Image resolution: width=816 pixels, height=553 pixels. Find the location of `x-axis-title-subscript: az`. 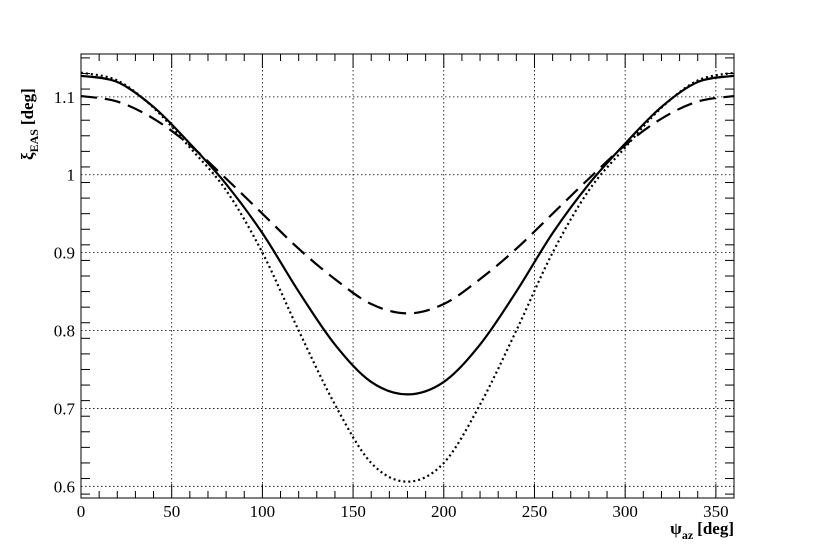

x-axis-title-subscript: az is located at coordinates (688, 535).